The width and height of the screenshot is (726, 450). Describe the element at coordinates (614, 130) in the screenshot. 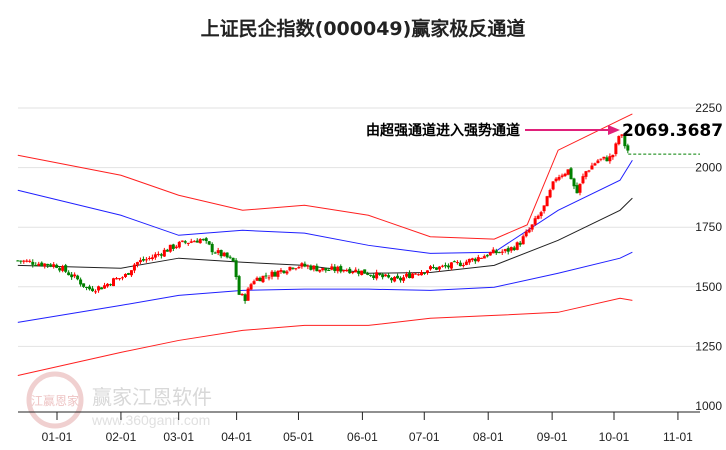

I see `annotation-arrowhead` at that location.